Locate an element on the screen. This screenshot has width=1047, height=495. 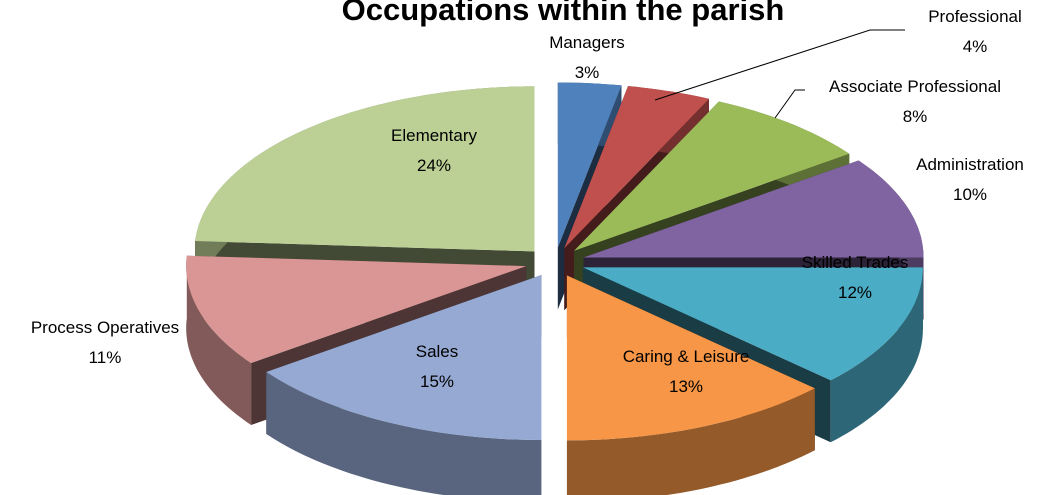
slice-value: 3% is located at coordinates (587, 72).